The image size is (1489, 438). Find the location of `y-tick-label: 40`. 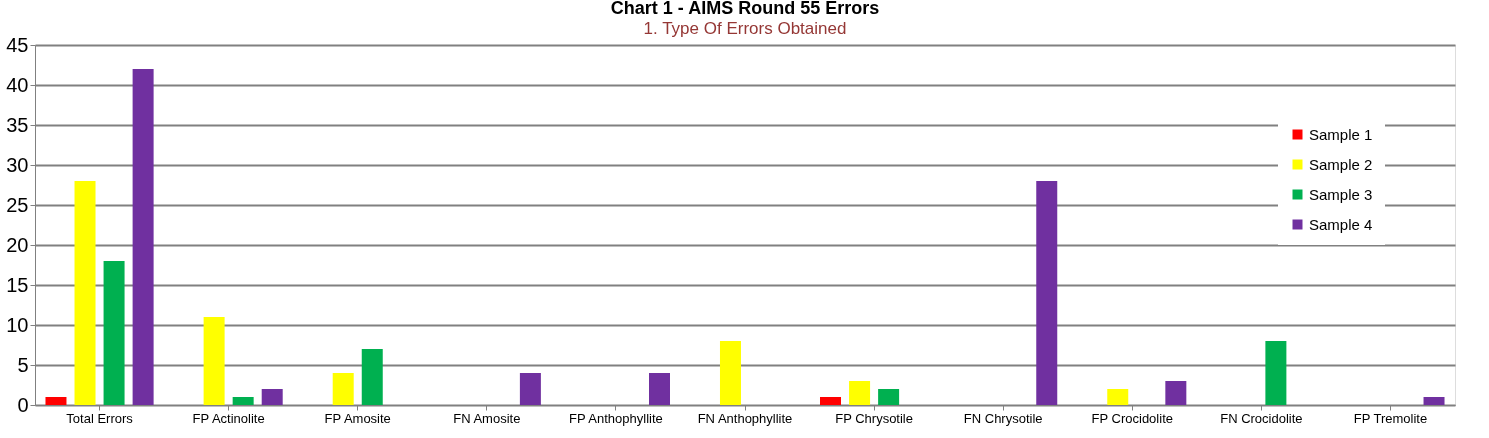

y-tick-label: 40 is located at coordinates (17, 84).